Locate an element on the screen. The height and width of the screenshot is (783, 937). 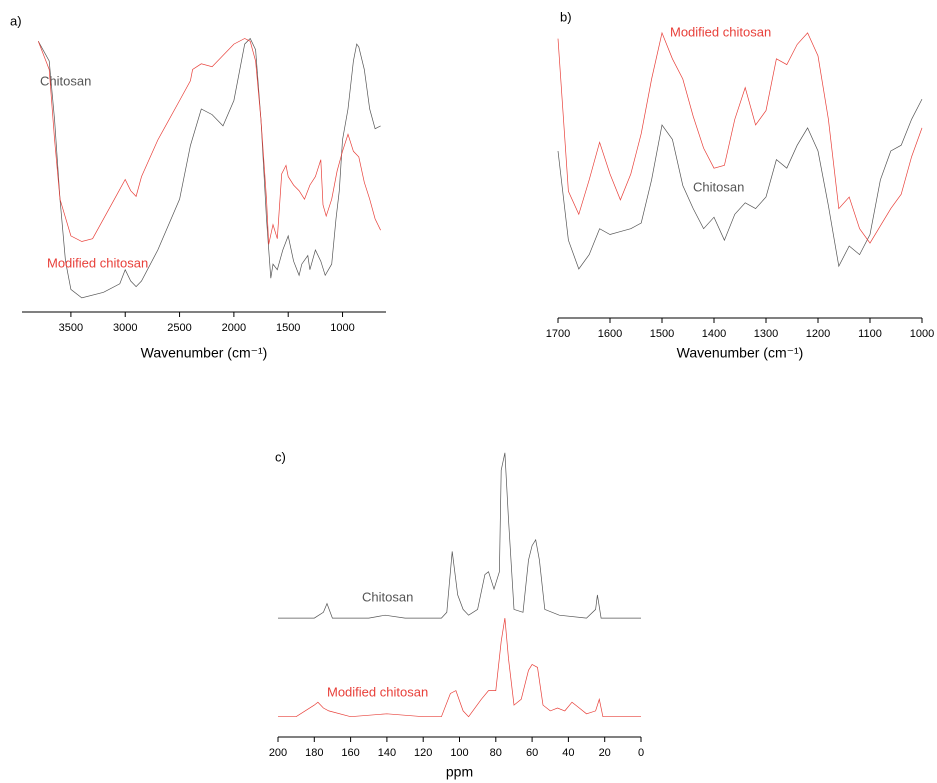
x-tick-label: 1400 is located at coordinates (714, 334).